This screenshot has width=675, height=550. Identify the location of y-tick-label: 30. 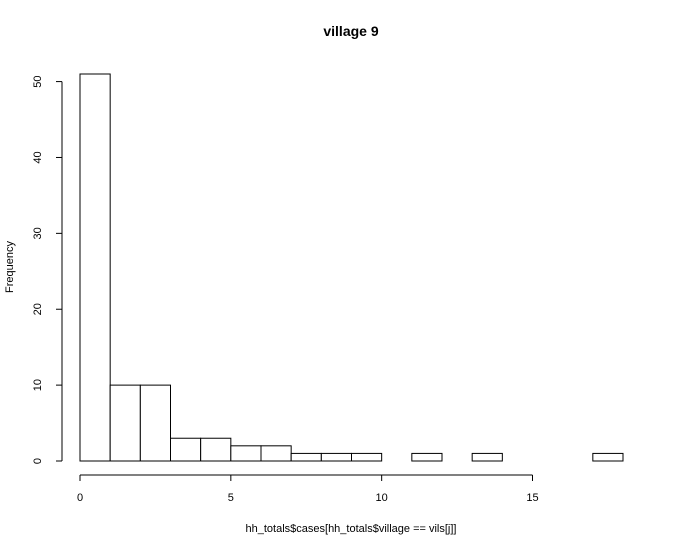
(38, 233).